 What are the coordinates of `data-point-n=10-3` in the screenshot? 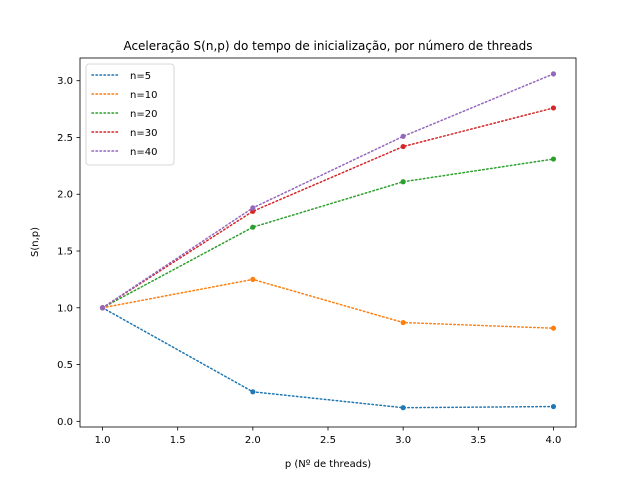 It's located at (553, 328).